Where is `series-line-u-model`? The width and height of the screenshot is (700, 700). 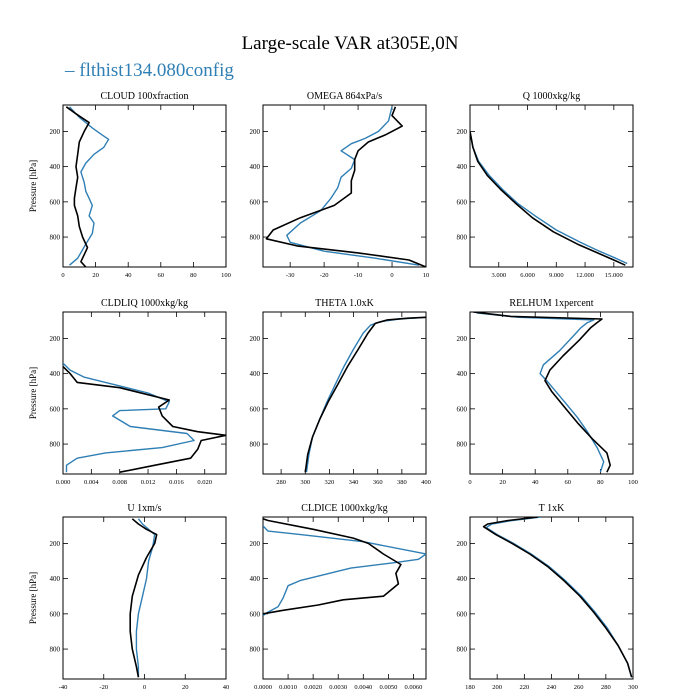
series-line-u-model is located at coordinates (145, 598).